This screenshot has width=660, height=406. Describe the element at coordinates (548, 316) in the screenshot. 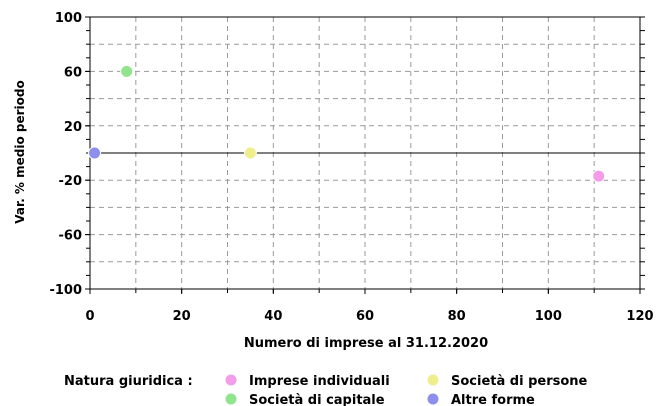

I see `x-tick-label: 100` at that location.